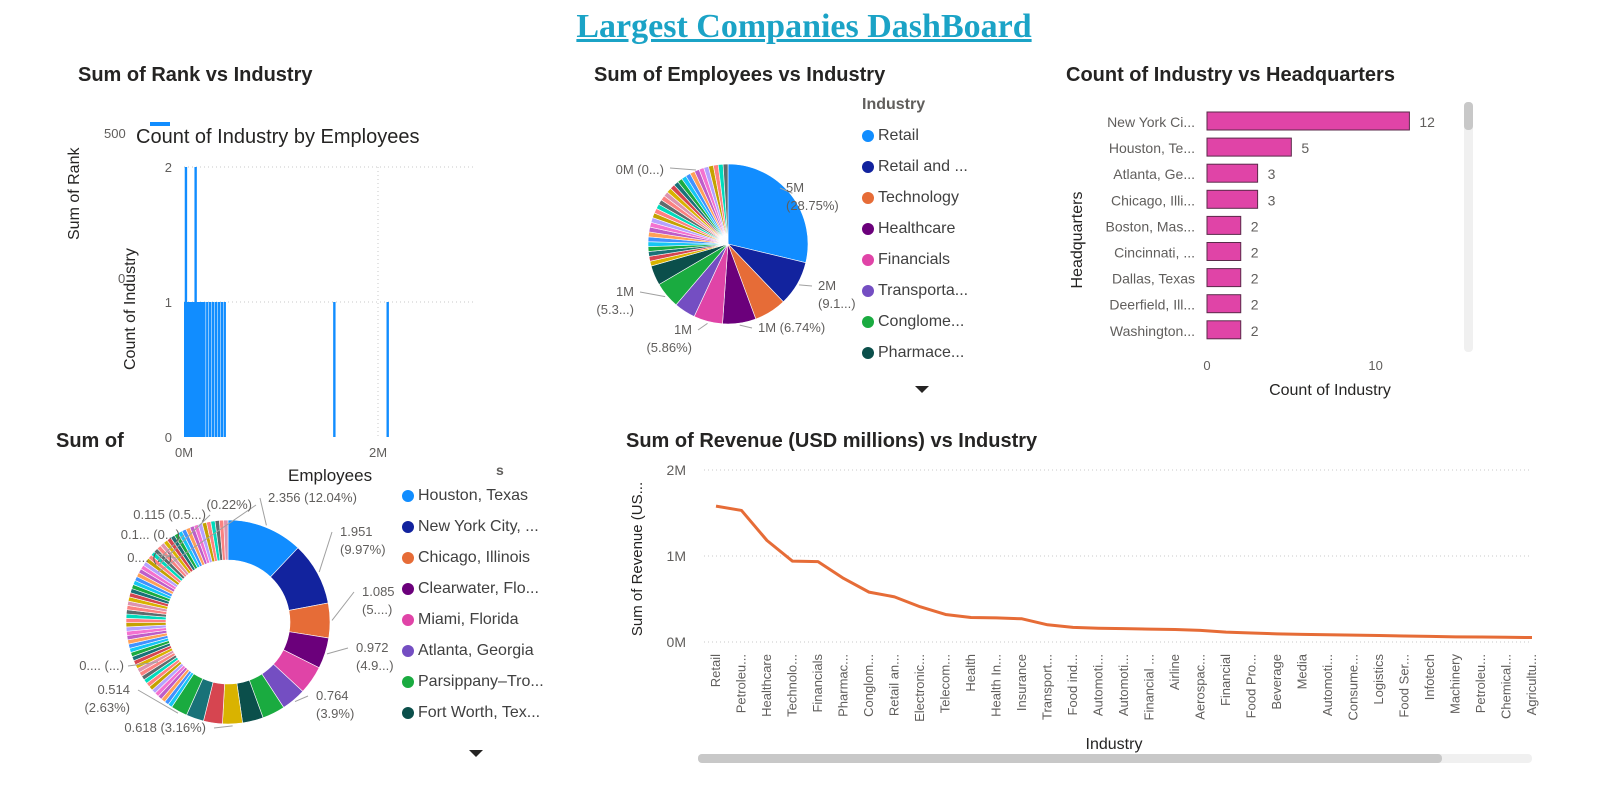  Describe the element at coordinates (970, 673) in the screenshot. I see `x-tick-label: Health` at that location.